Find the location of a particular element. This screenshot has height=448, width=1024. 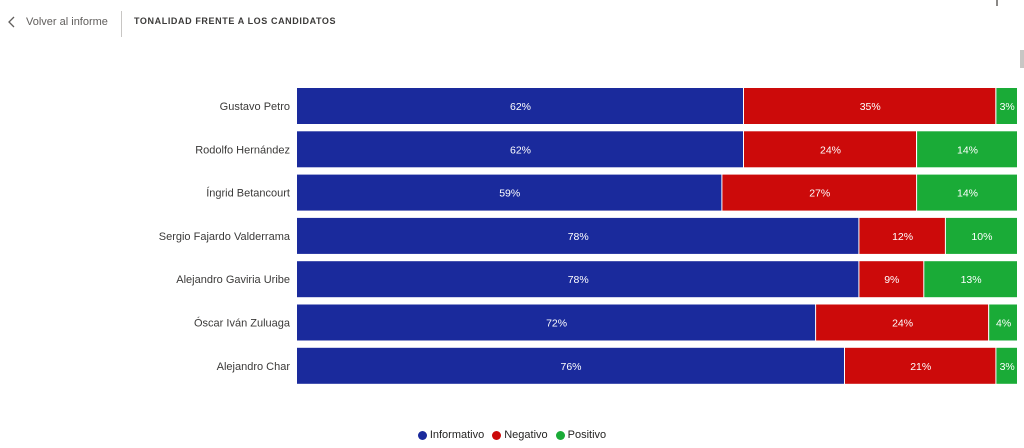

page-title: TONALIDAD FRENTE A LOS CANDIDATOS is located at coordinates (235, 21).